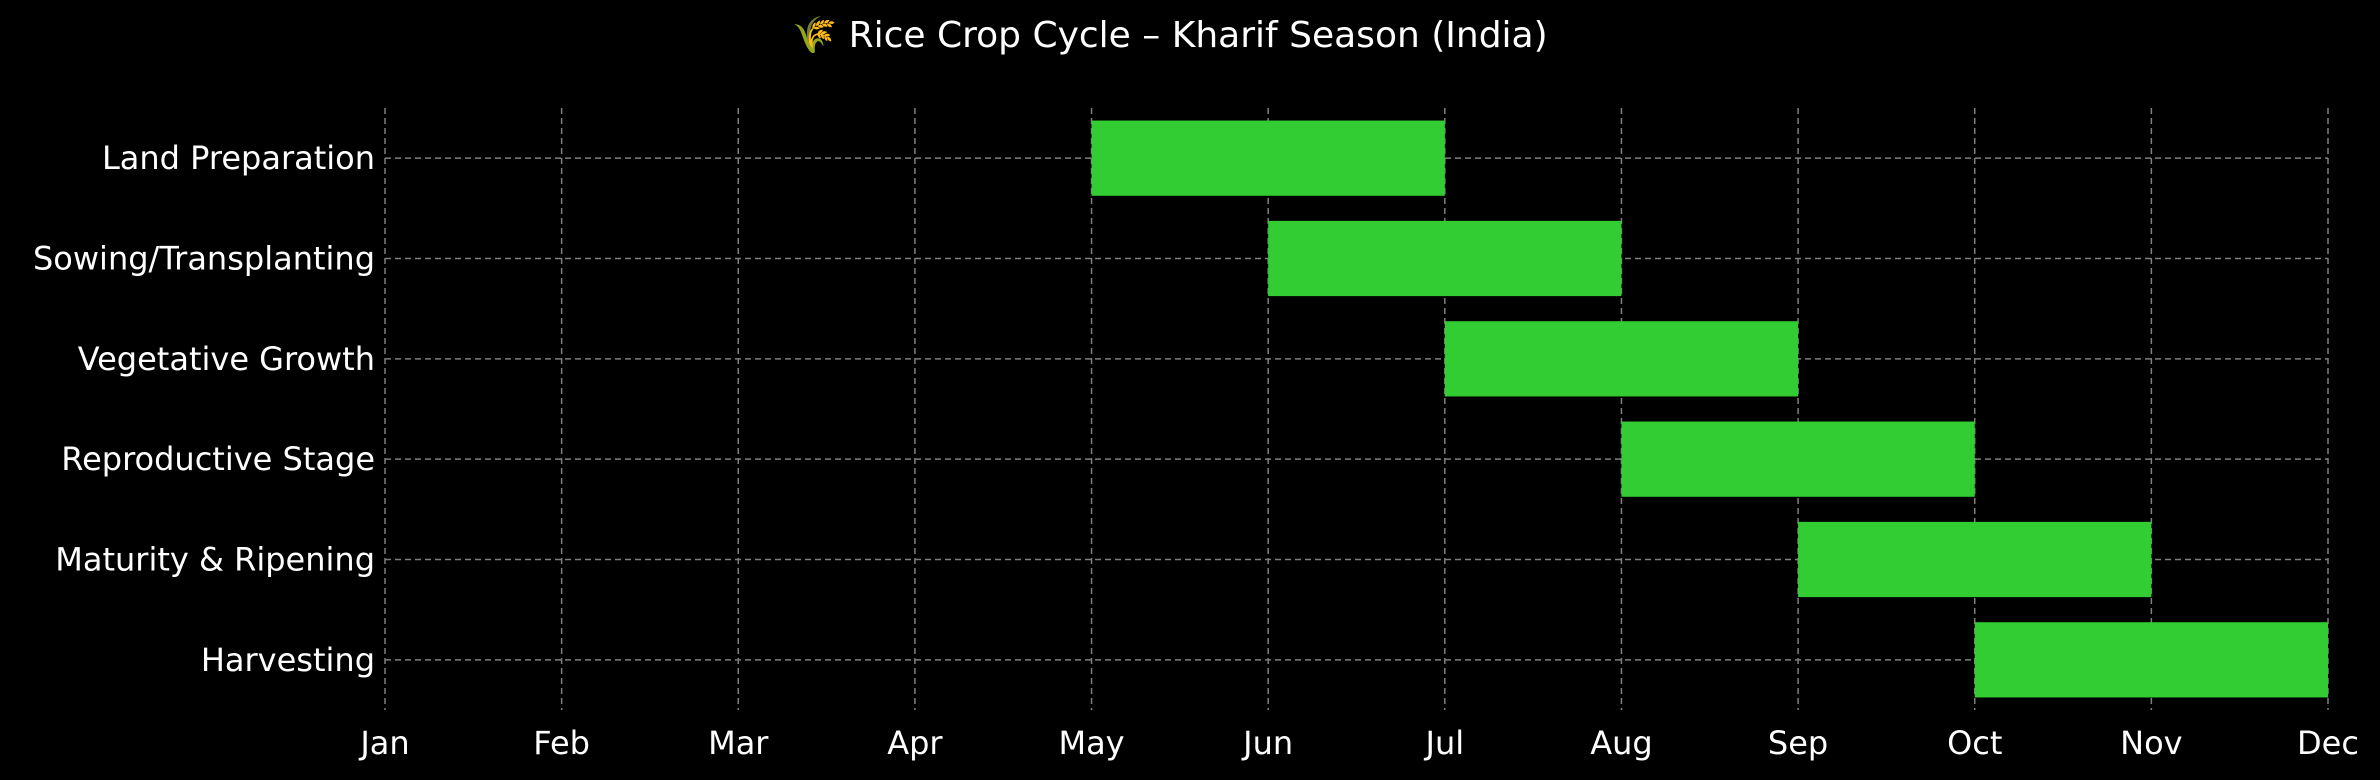 Image resolution: width=2380 pixels, height=780 pixels. I want to click on x-tick-label-mar: Mar, so click(738, 743).